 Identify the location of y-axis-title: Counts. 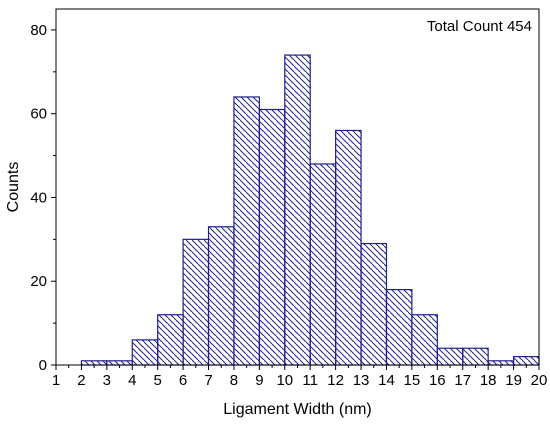
(13, 187).